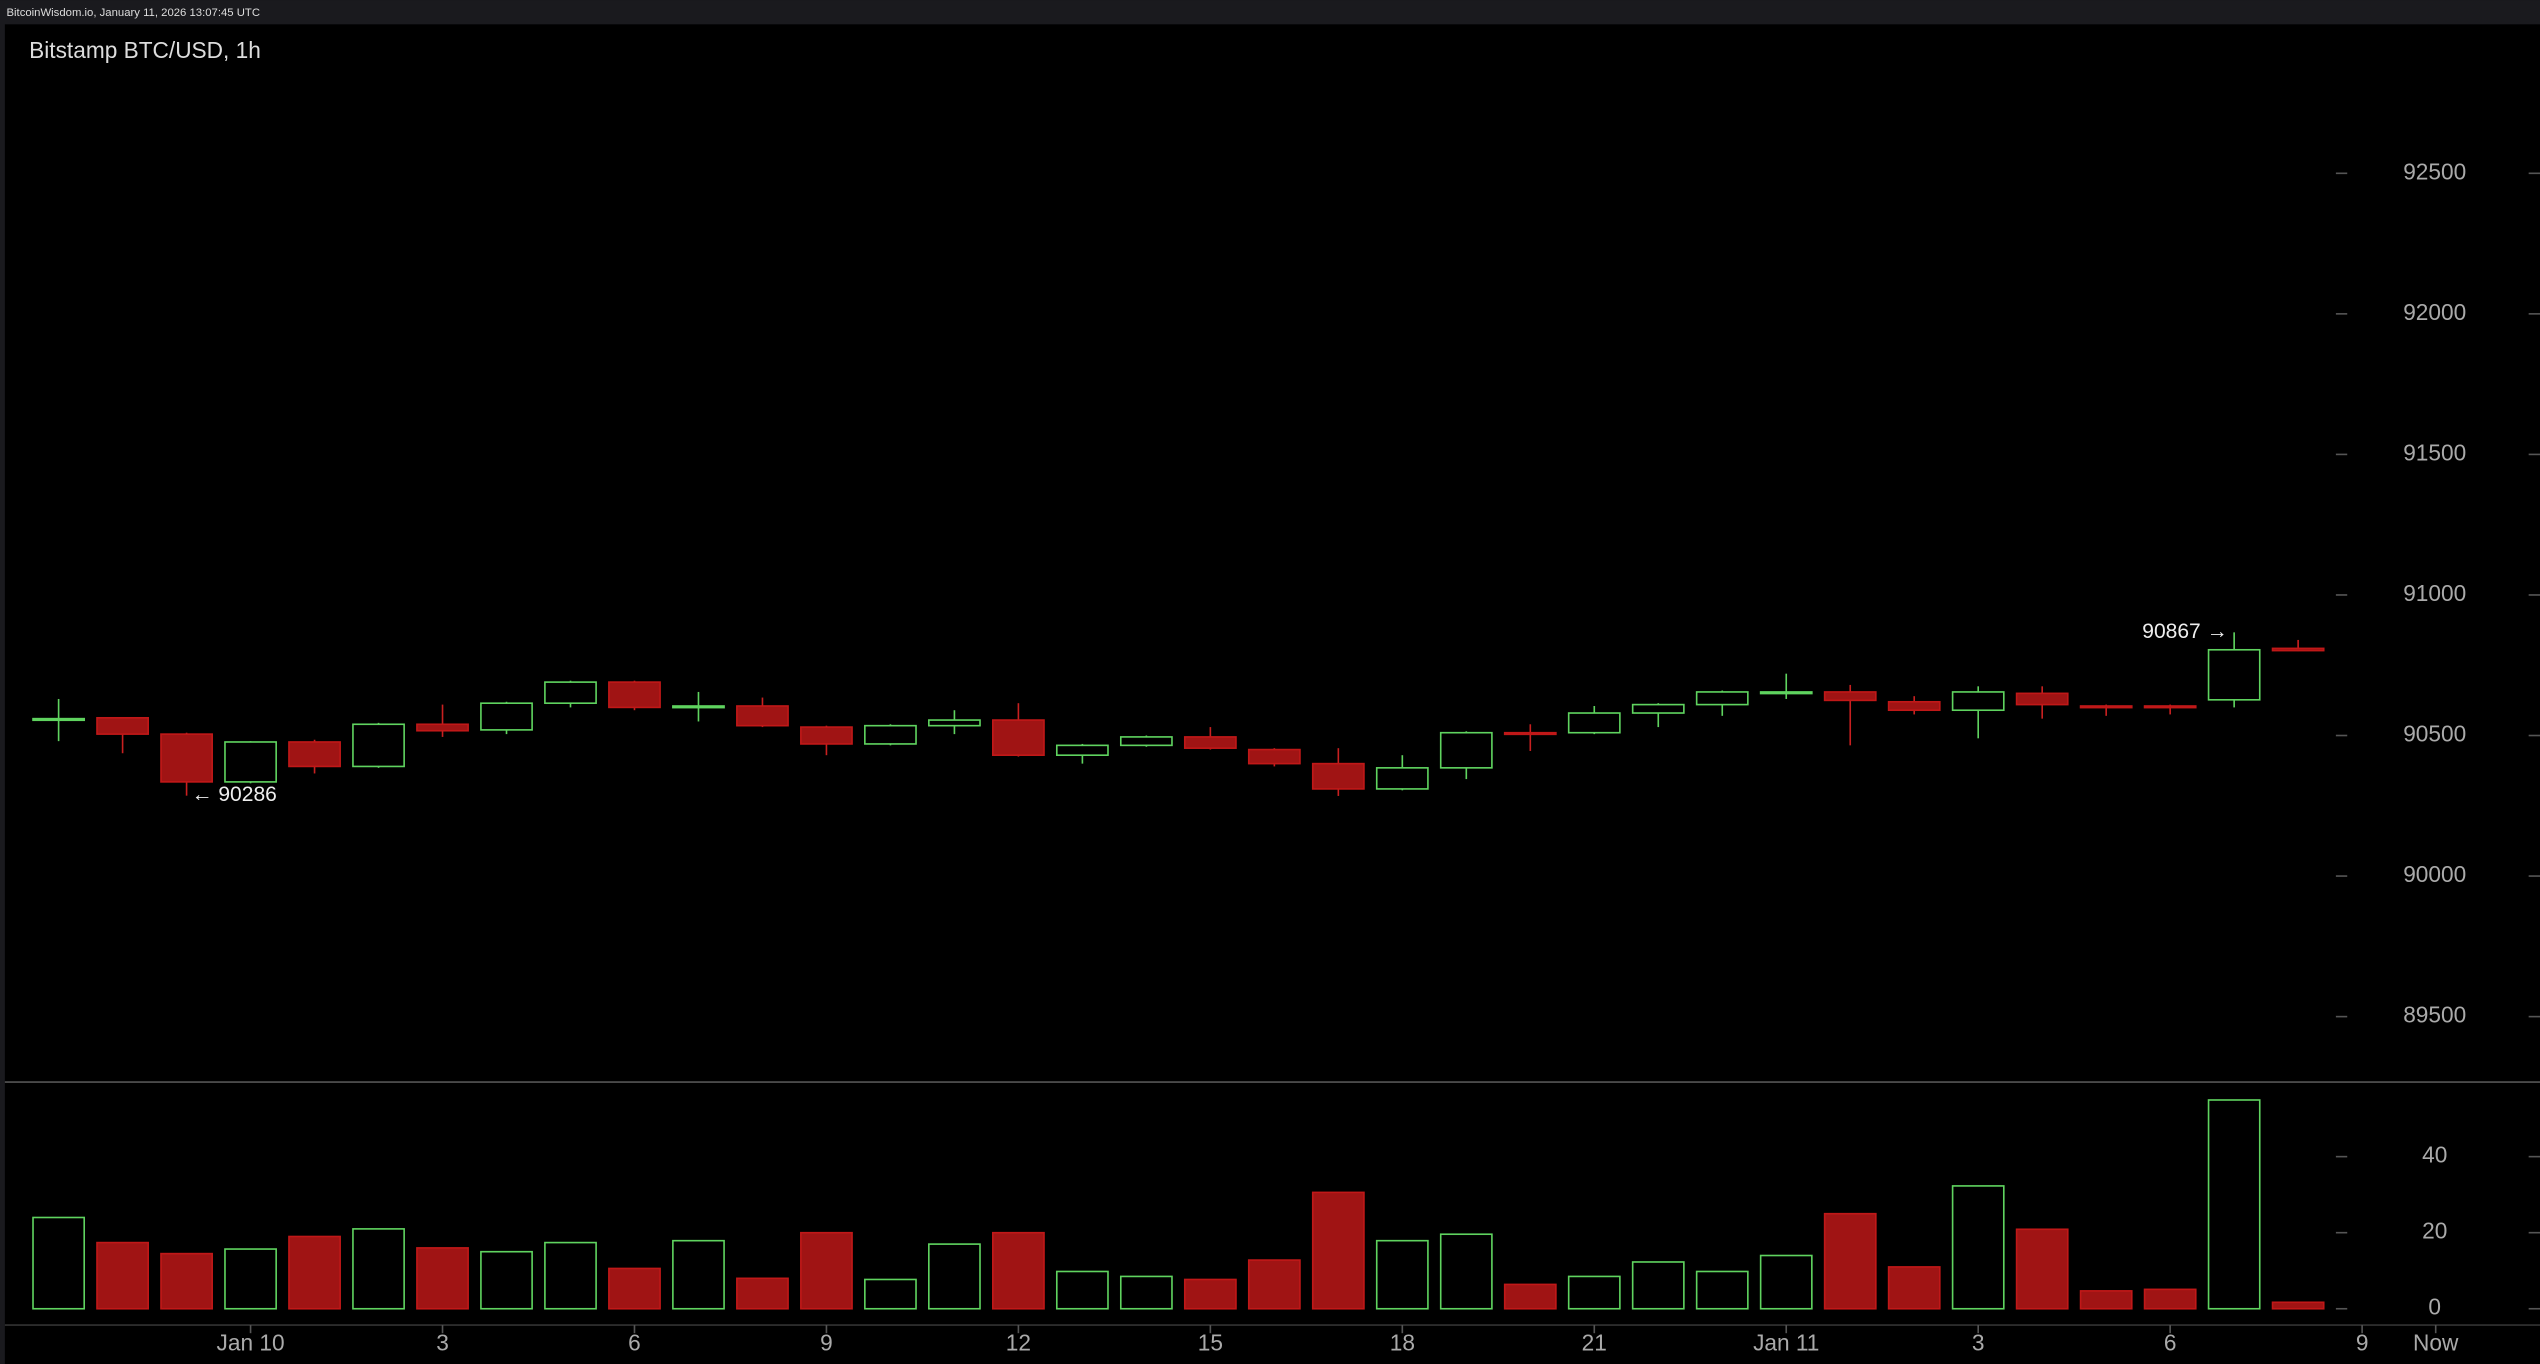 This screenshot has width=2540, height=1364. I want to click on volume-tick-label: 40, so click(2434, 1155).